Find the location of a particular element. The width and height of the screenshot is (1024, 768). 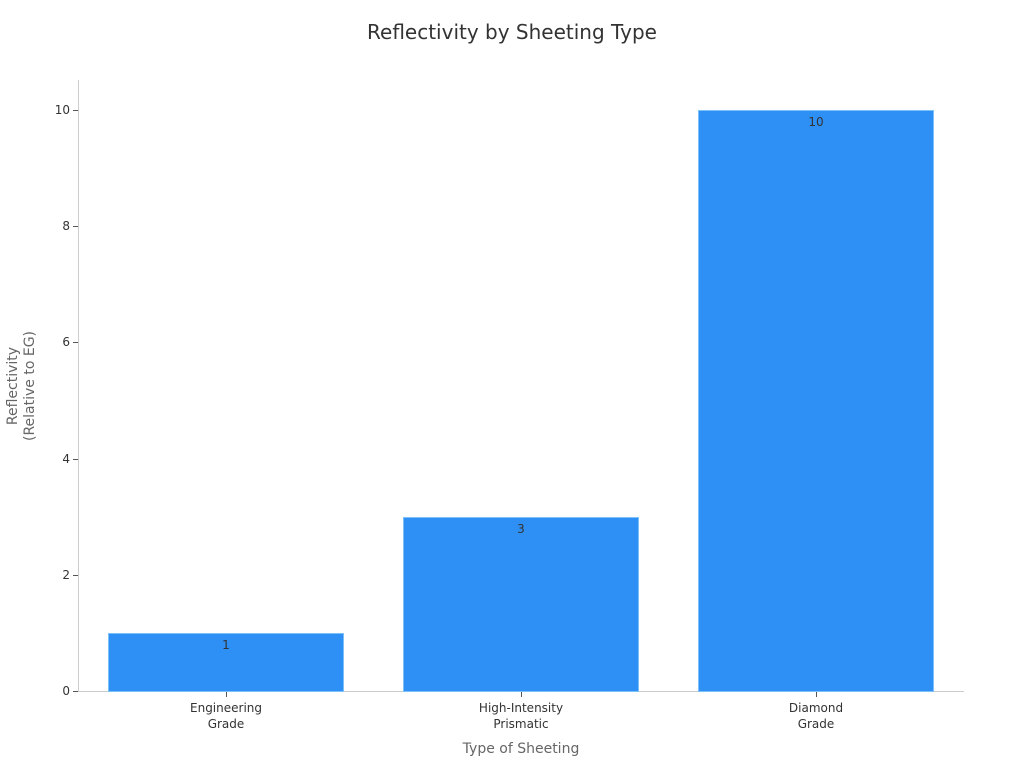

x-tick-label-line1: Engineering is located at coordinates (226, 708).